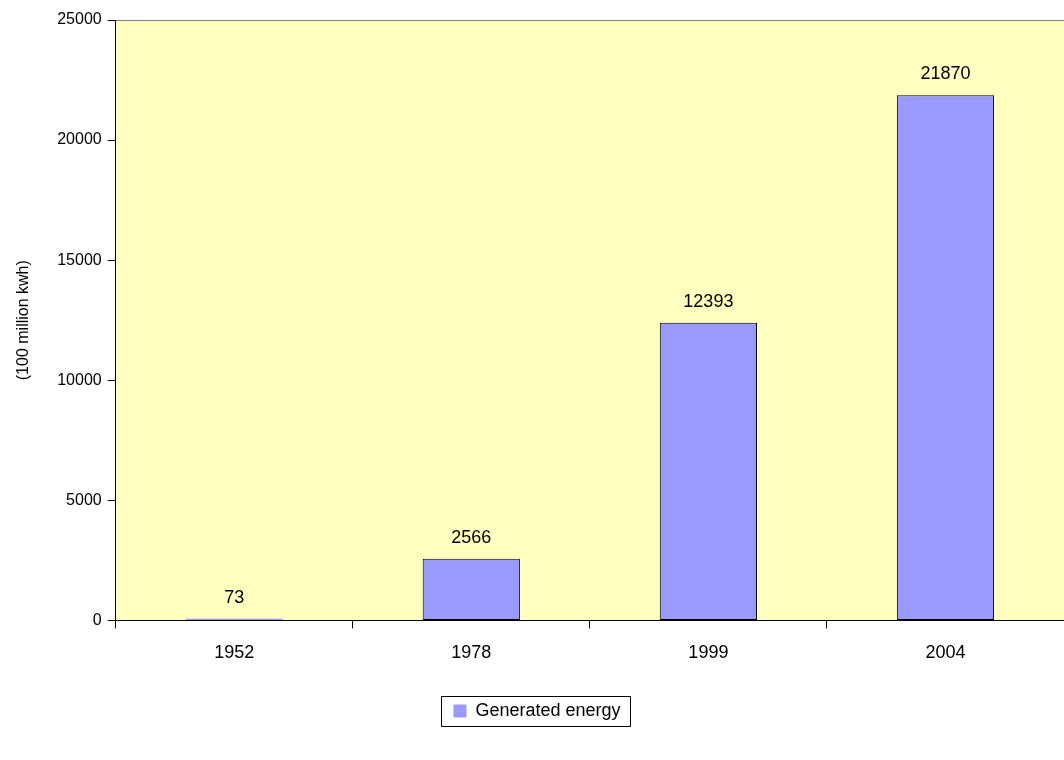  I want to click on y-tick-label: 10000, so click(79, 379).